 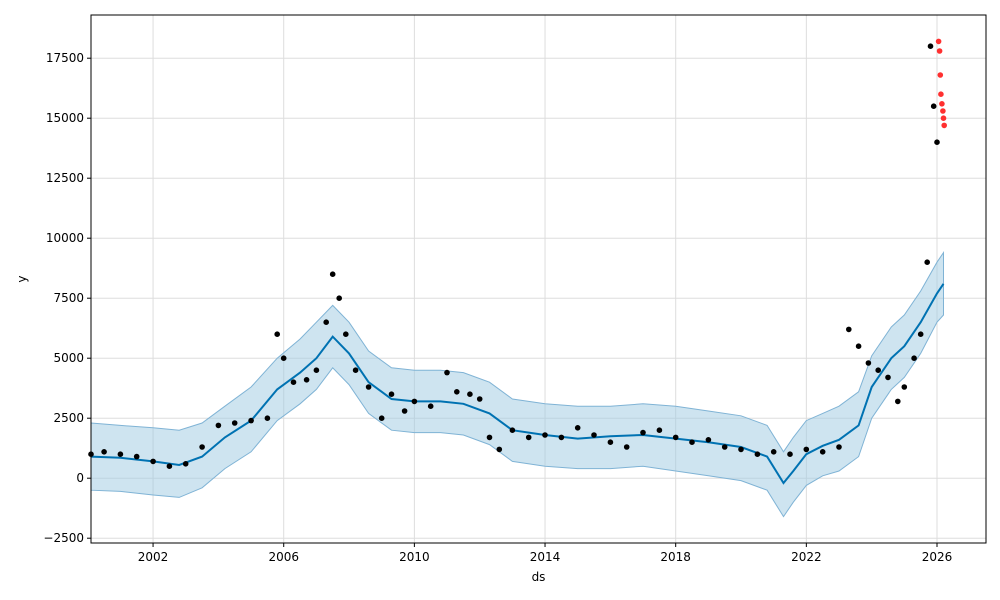 I want to click on y-axis-ticks: −2500 0 2500 5000 7500 10000 12500 15000 17500, so click(x=67, y=298).